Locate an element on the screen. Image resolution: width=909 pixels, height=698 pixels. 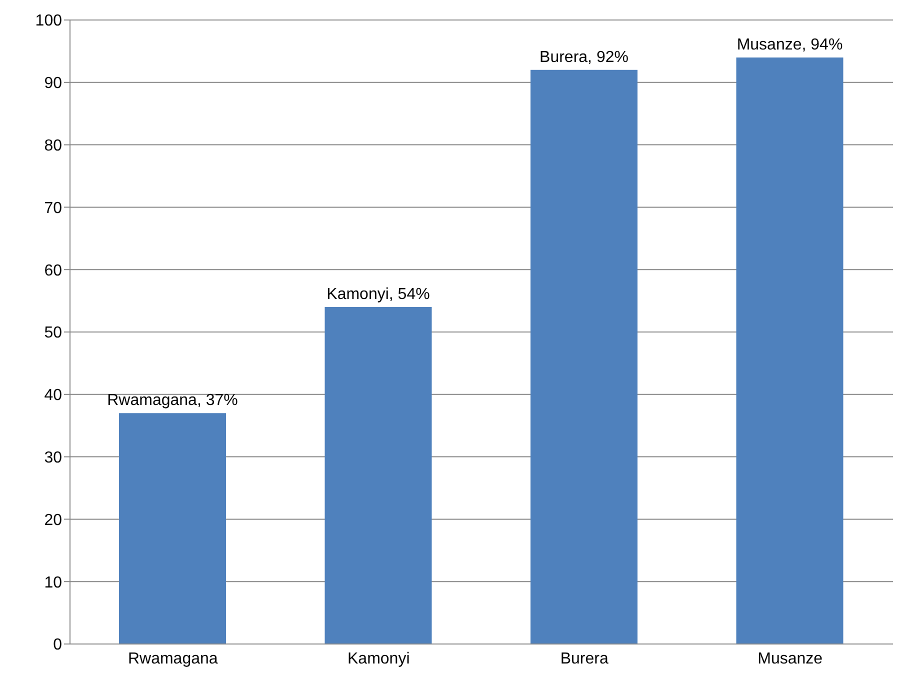
y-tick-label: 100 is located at coordinates (48, 21).